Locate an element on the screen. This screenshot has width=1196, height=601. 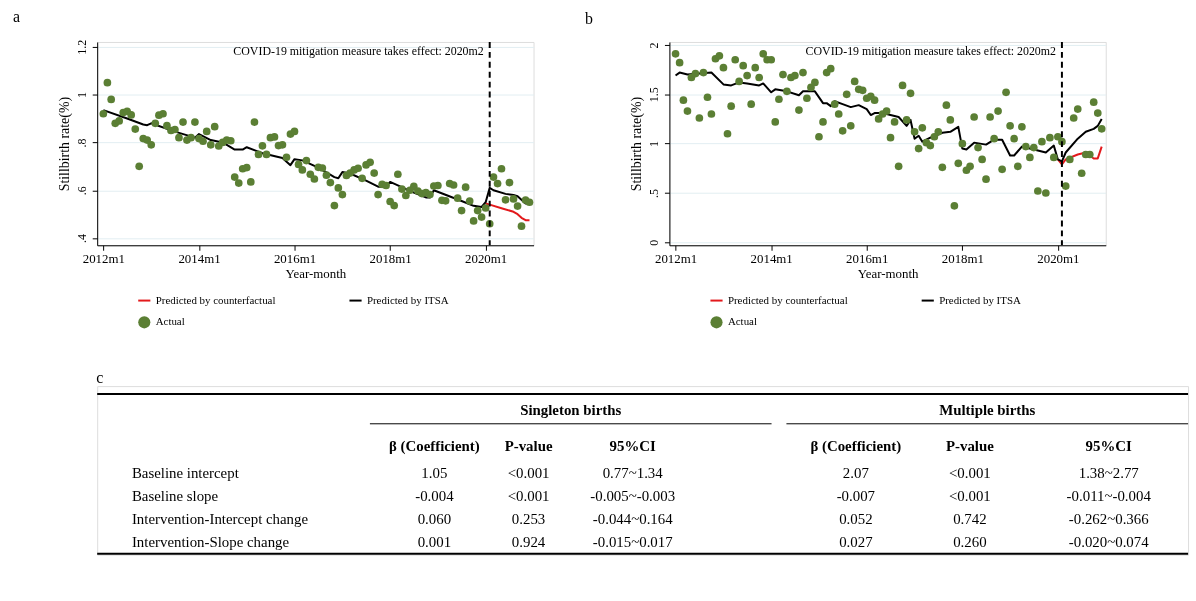
text: 2.07 is located at coordinates (855, 473).